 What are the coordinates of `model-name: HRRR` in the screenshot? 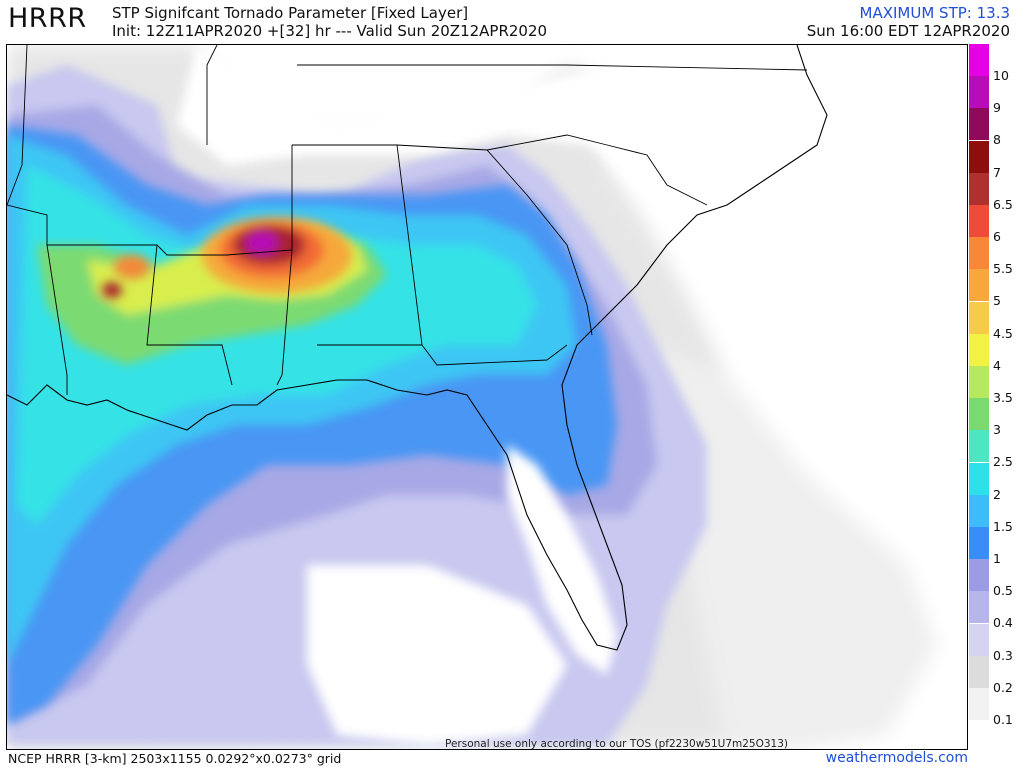 It's located at (47, 18).